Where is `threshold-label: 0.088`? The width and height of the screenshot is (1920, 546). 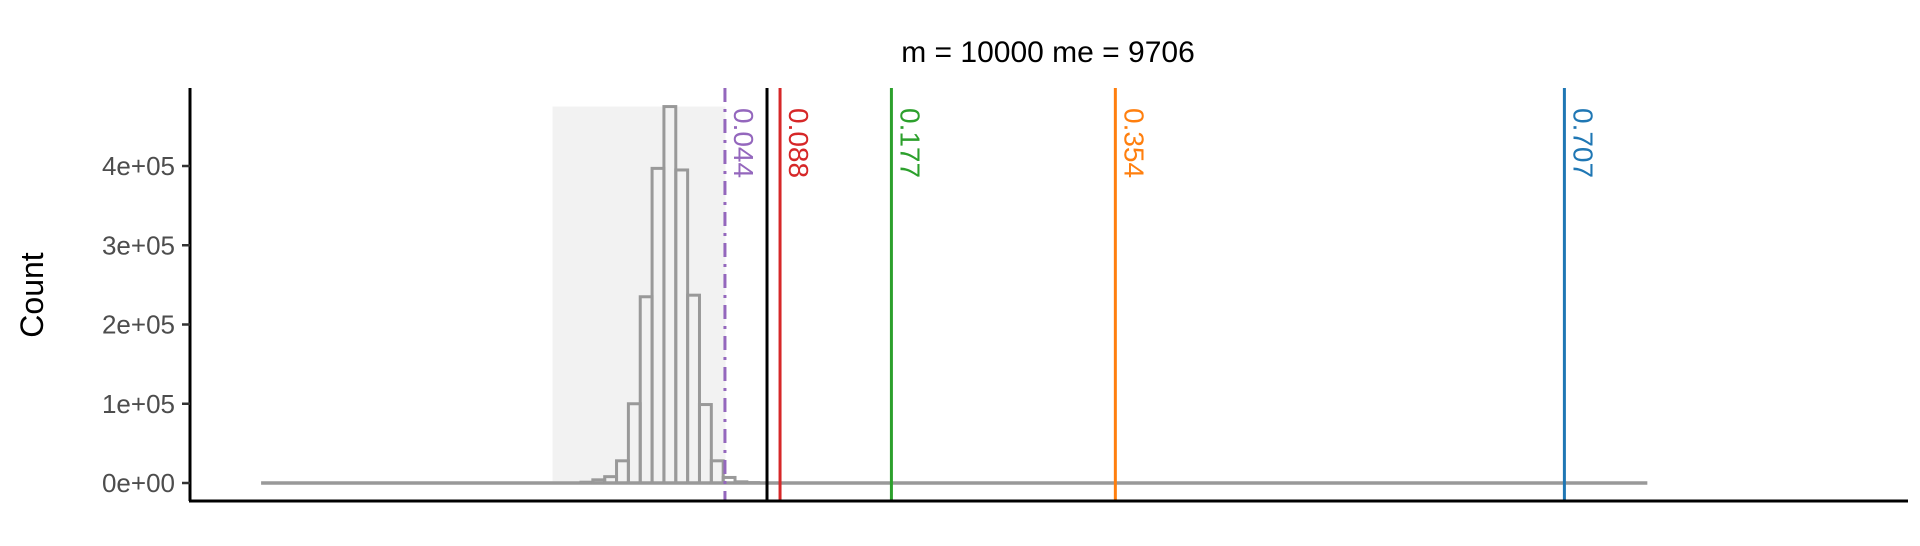
threshold-label: 0.088 is located at coordinates (798, 143).